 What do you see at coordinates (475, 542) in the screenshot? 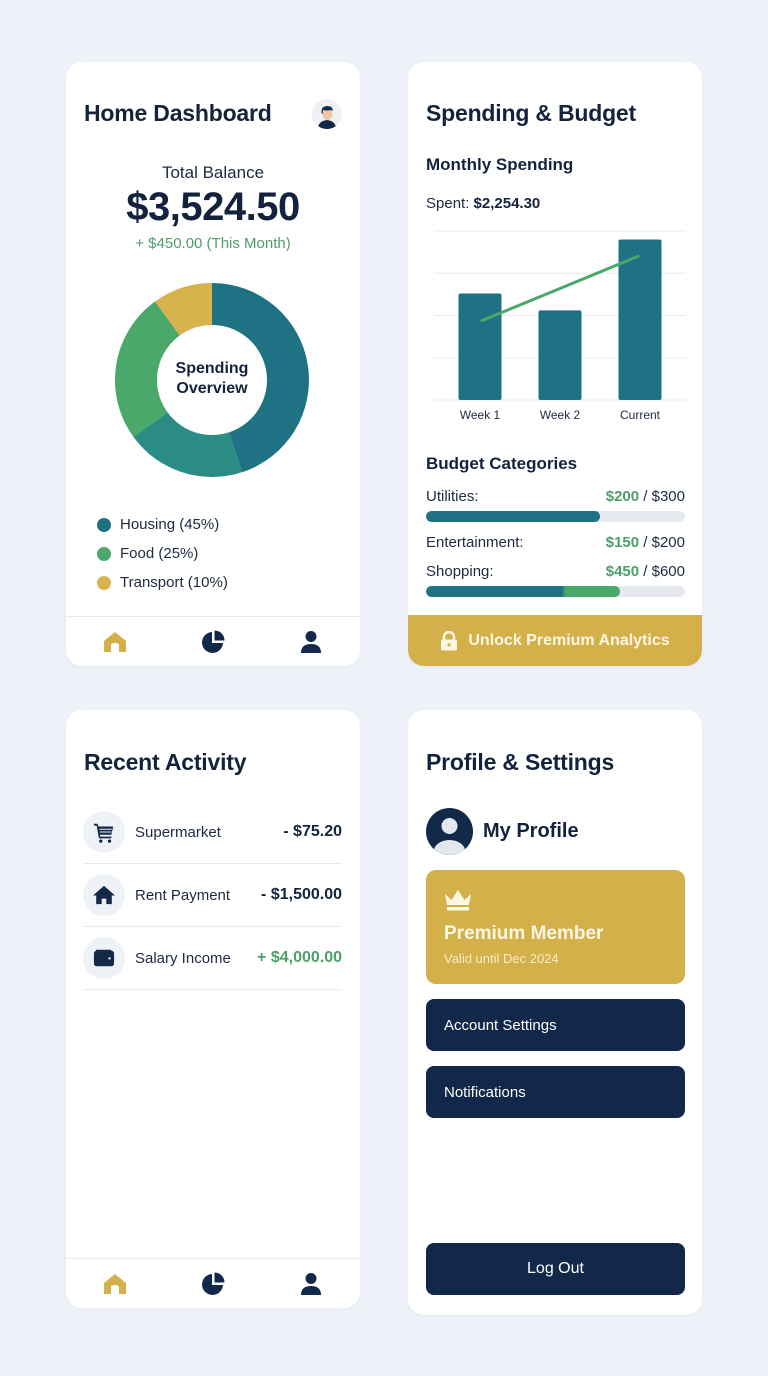
I see `budget-label: Entertainment:` at bounding box center [475, 542].